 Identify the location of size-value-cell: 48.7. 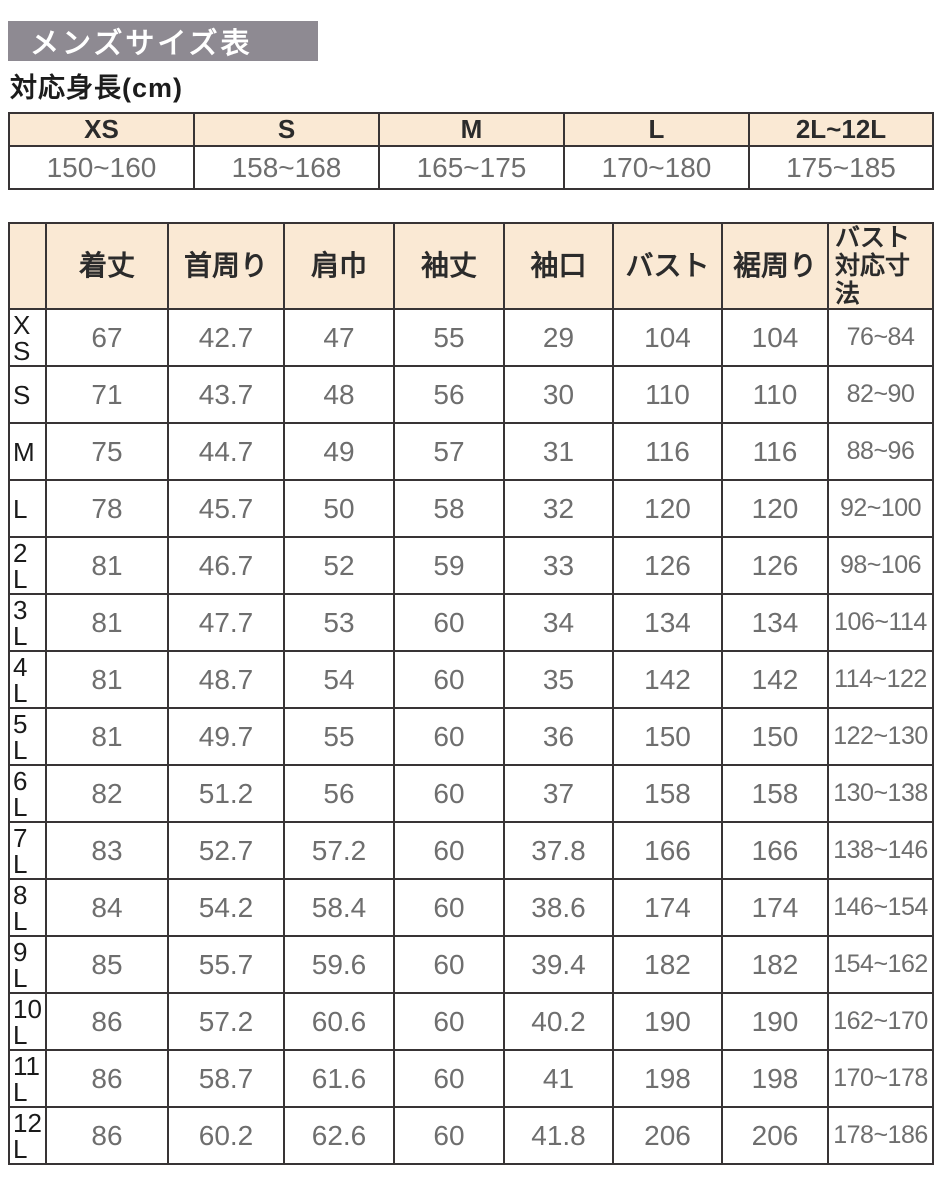
(226, 679).